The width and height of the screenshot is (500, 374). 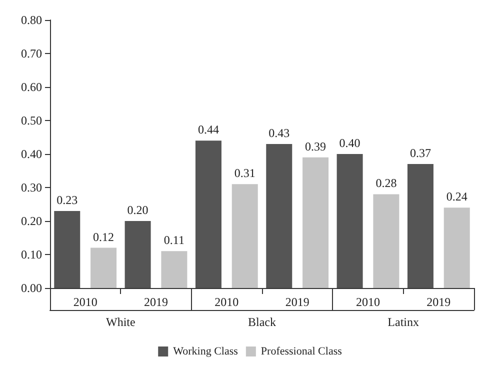 I want to click on y-tick-label: 0.60, so click(x=31, y=87).